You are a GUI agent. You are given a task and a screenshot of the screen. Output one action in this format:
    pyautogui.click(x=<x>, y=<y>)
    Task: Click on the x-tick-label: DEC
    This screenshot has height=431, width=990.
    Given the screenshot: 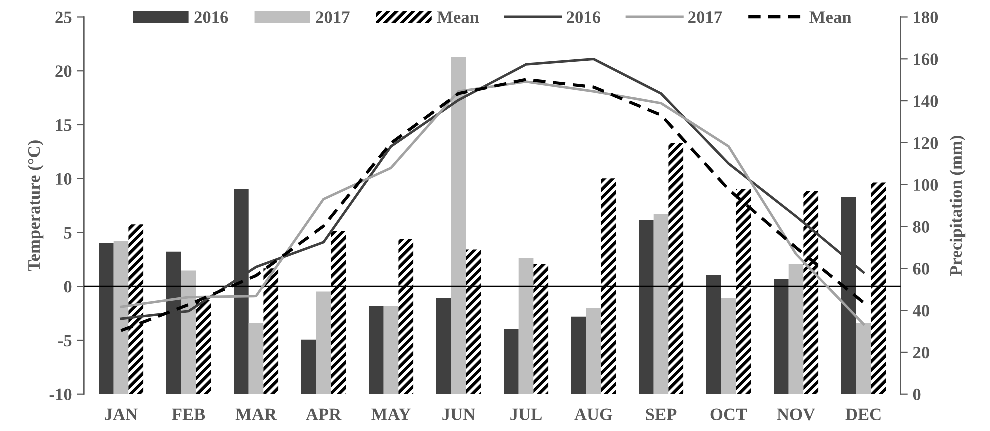 What is the action you would take?
    pyautogui.click(x=863, y=414)
    